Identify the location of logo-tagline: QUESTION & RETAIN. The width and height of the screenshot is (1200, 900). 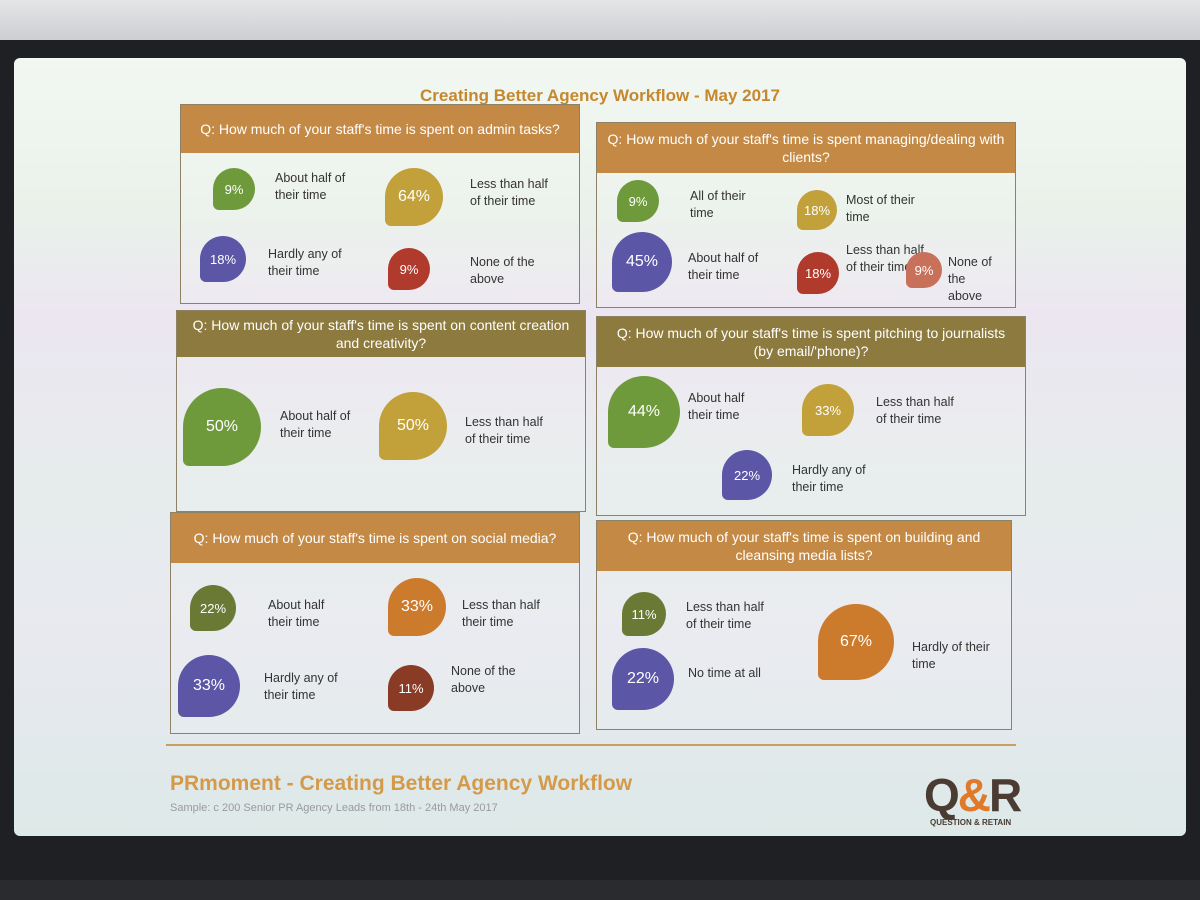
(971, 822).